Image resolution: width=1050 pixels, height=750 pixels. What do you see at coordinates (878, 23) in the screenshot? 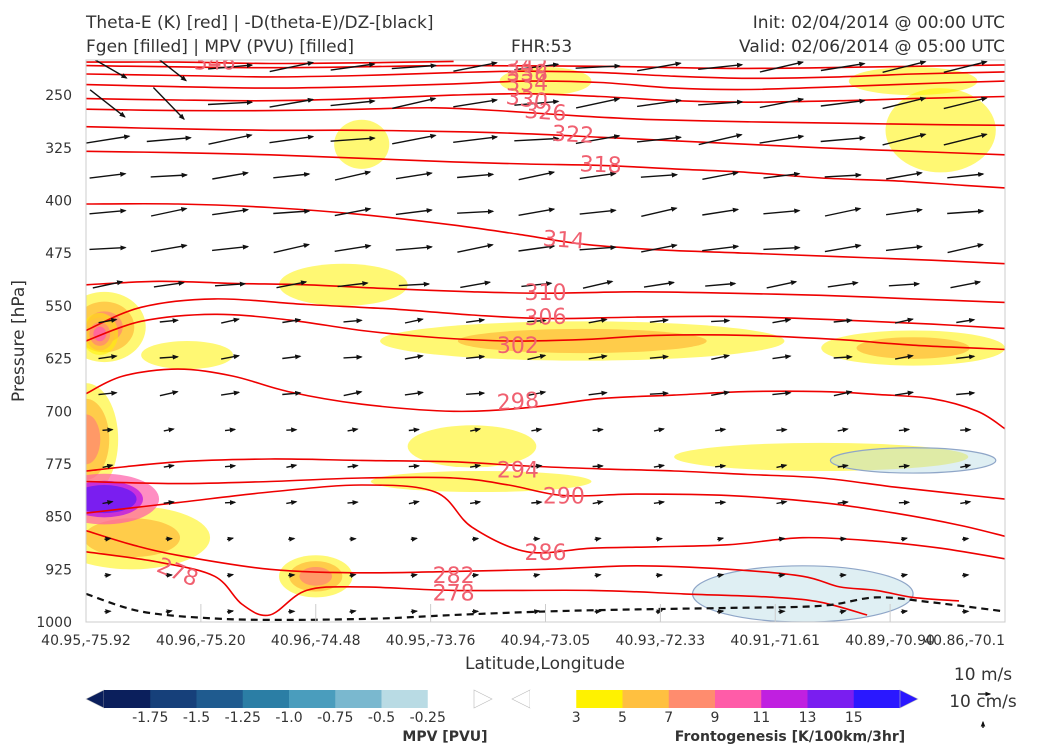
I see `init-time: Init: 02/04/2014 @ 00:00 UTC` at bounding box center [878, 23].